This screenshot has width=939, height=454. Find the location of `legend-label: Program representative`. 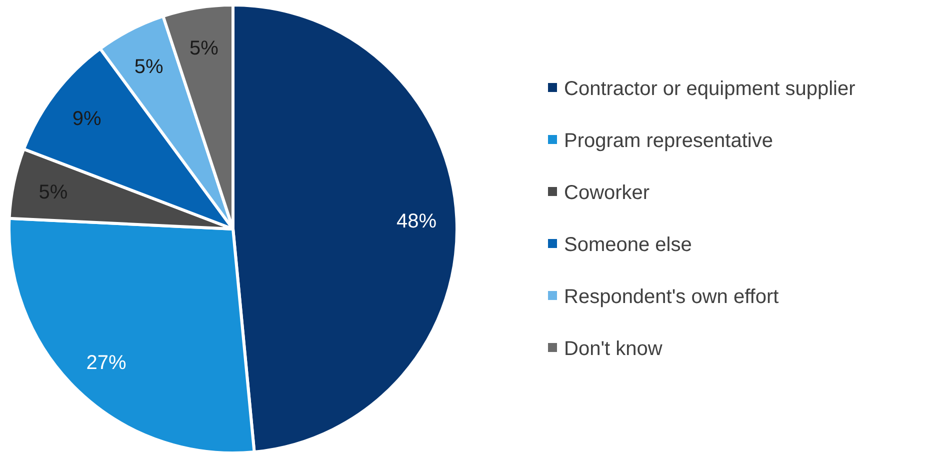

legend-label: Program representative is located at coordinates (668, 141).